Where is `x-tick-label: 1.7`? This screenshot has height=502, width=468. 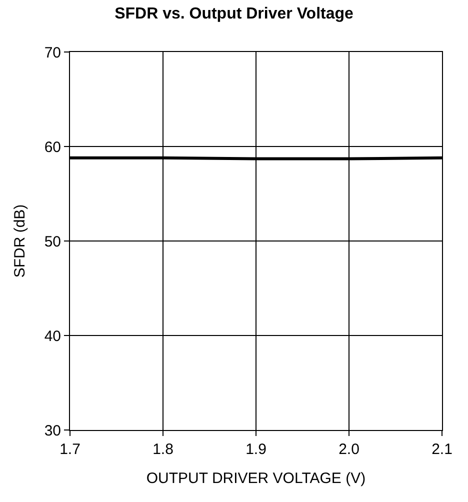
x-tick-label: 1.7 is located at coordinates (70, 449).